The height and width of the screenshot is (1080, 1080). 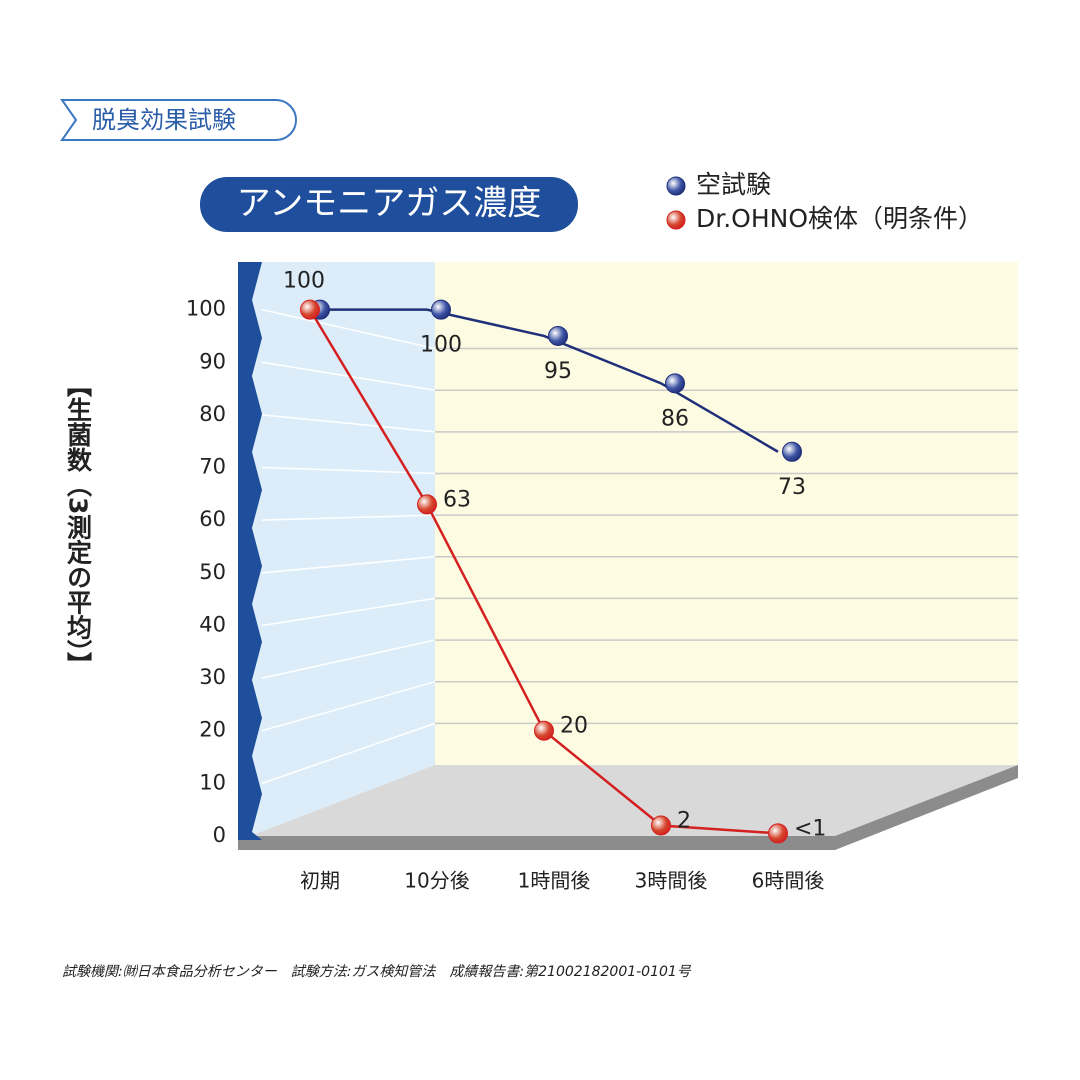 I want to click on value-label: 2, so click(x=684, y=820).